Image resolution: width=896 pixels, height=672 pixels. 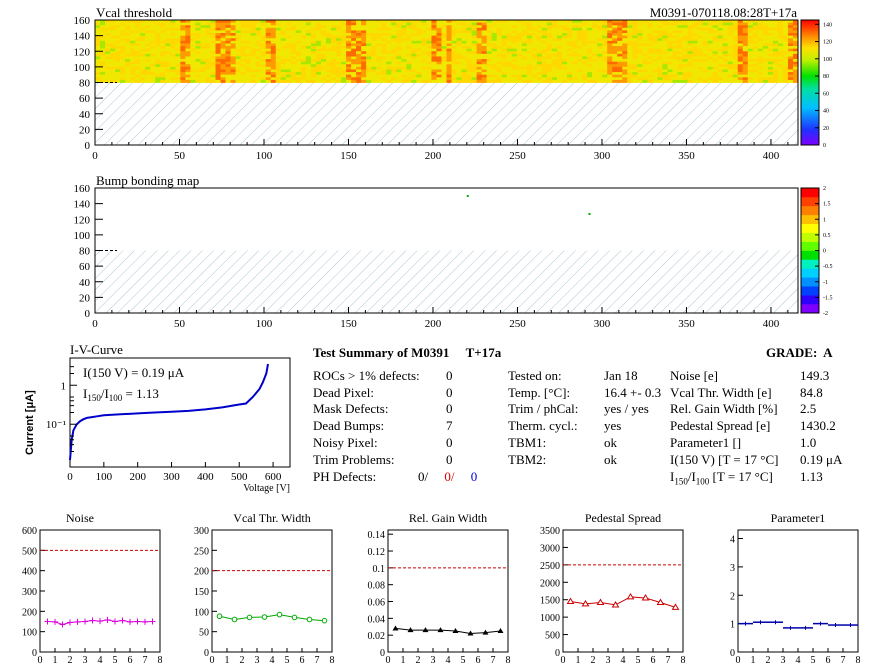 What do you see at coordinates (771, 324) in the screenshot?
I see `x-tick-label: 400` at bounding box center [771, 324].